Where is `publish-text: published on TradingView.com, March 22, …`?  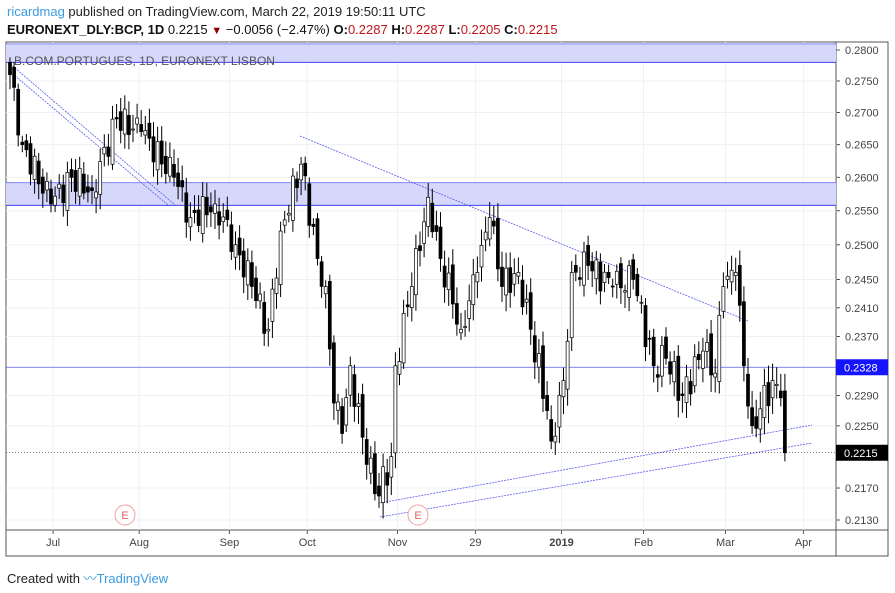
publish-text: published on TradingView.com, March 22, … is located at coordinates (247, 11).